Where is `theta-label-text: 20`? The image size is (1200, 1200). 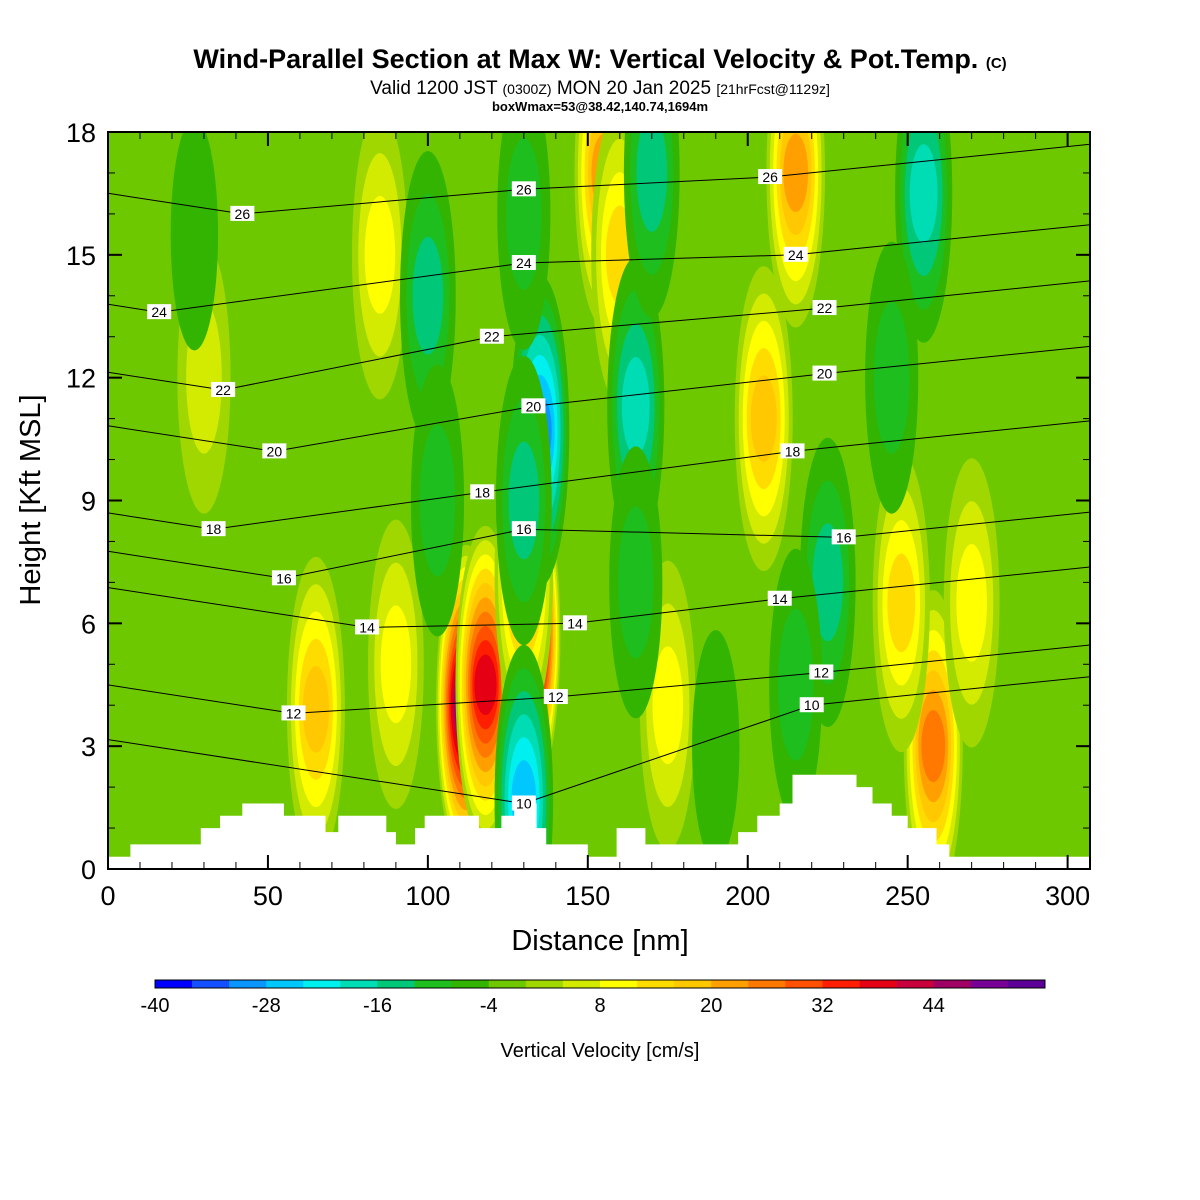
theta-label-text: 20 is located at coordinates (275, 451).